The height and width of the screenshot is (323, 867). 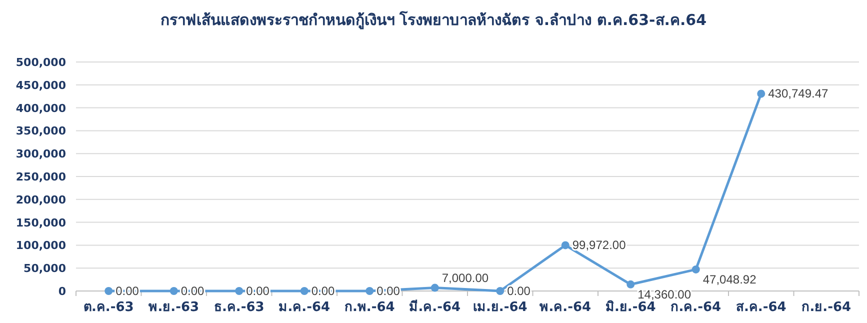 I want to click on x-tick-label: ส.ค.-64, so click(x=761, y=307).